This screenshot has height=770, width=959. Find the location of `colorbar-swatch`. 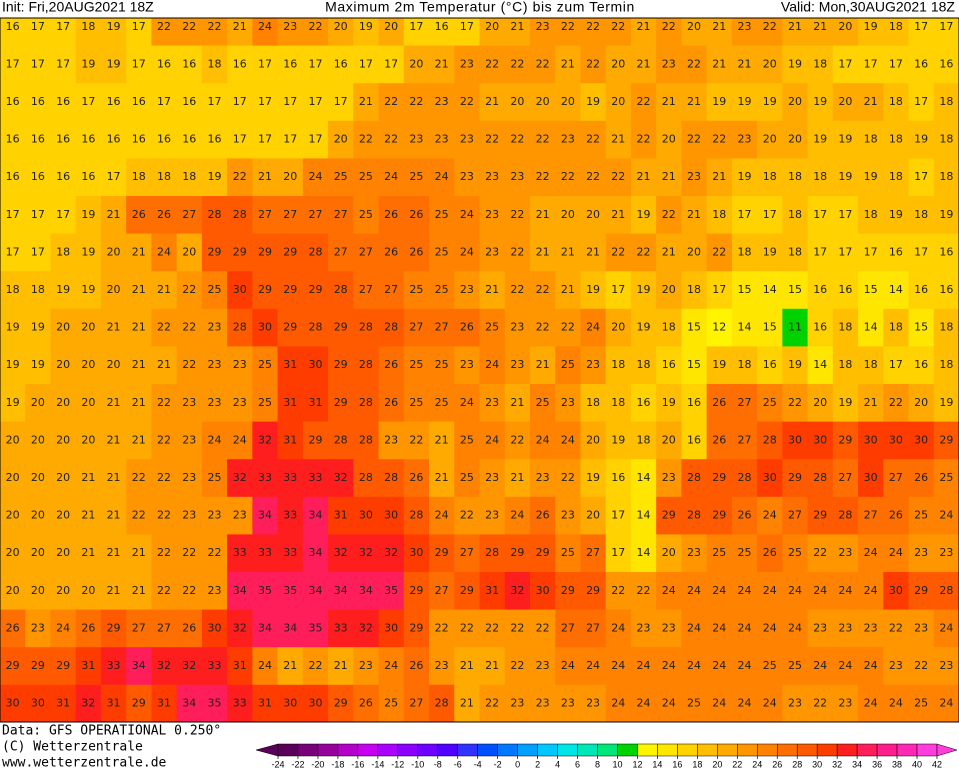

colorbar-swatch is located at coordinates (467, 750).